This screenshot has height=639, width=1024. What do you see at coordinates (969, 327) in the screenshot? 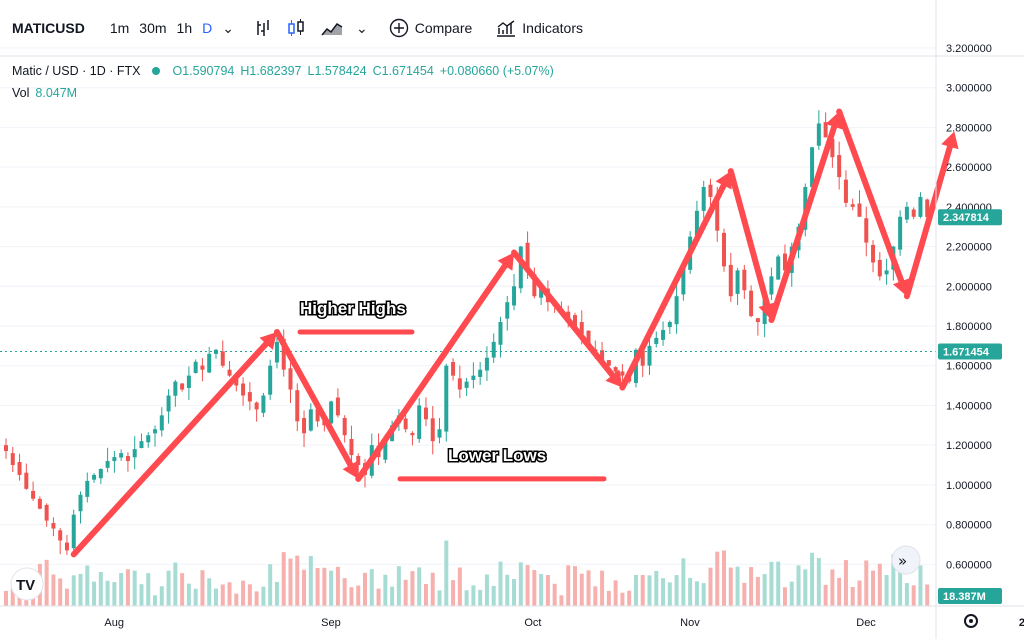
I see `y-tick-label: 1.800000` at bounding box center [969, 327].